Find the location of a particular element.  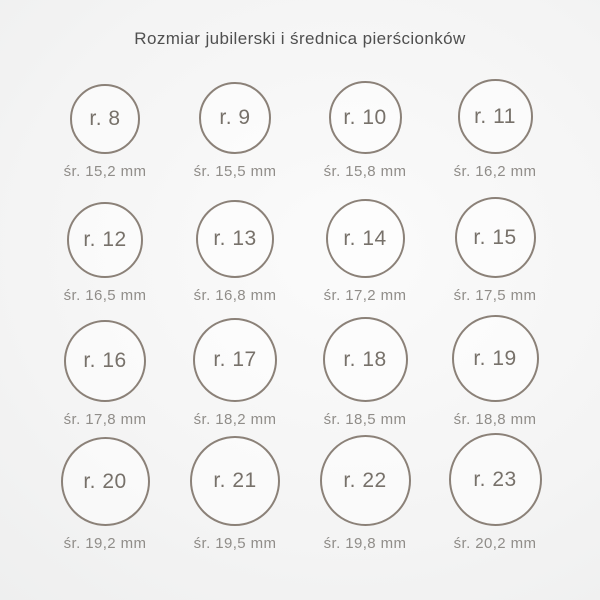

ring-diameter-label: śr. 15,2 mm is located at coordinates (105, 171).